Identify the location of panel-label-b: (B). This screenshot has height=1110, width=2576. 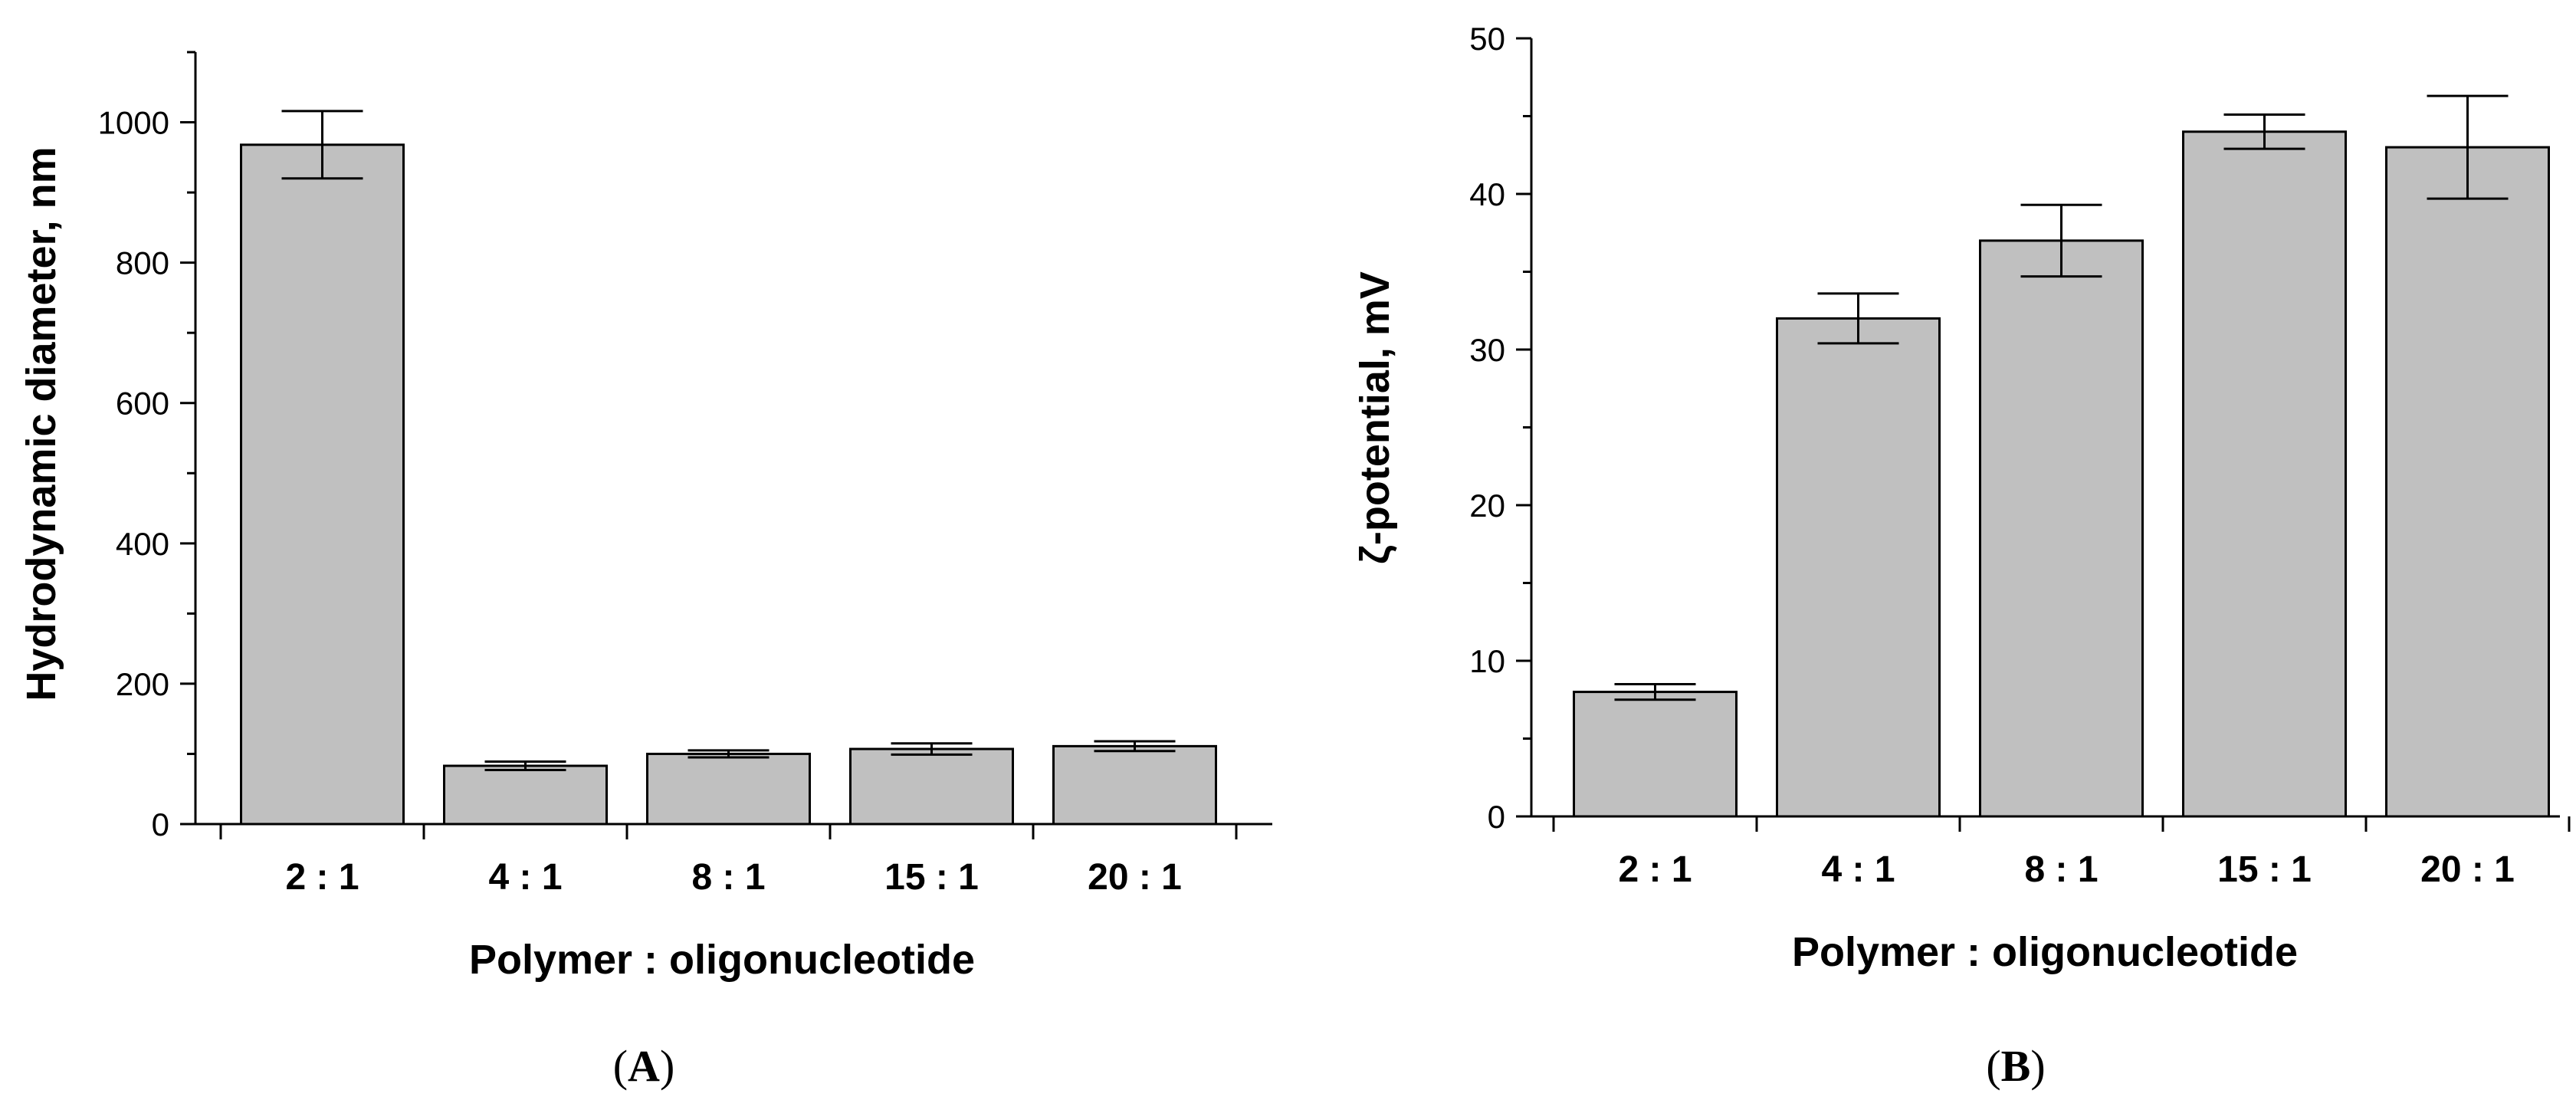
(2015, 1066).